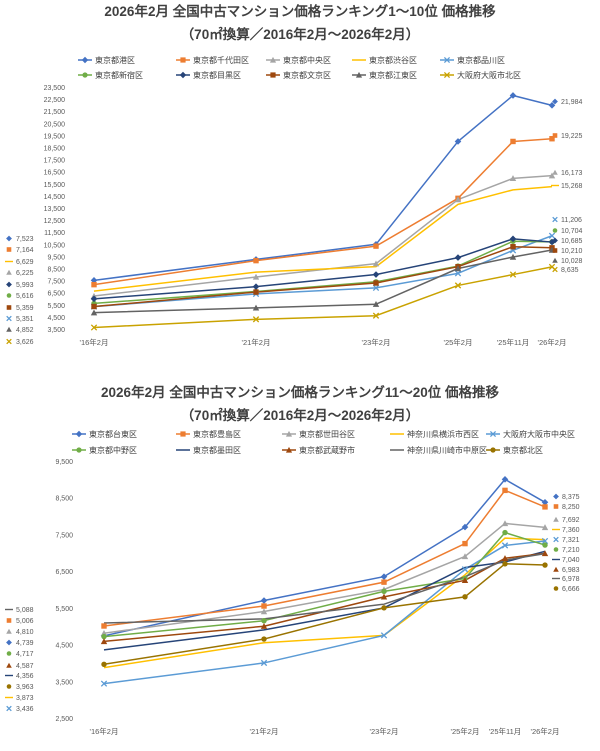  What do you see at coordinates (113, 434) in the screenshot?
I see `chart2-legend-label: 東京都台東区` at bounding box center [113, 434].